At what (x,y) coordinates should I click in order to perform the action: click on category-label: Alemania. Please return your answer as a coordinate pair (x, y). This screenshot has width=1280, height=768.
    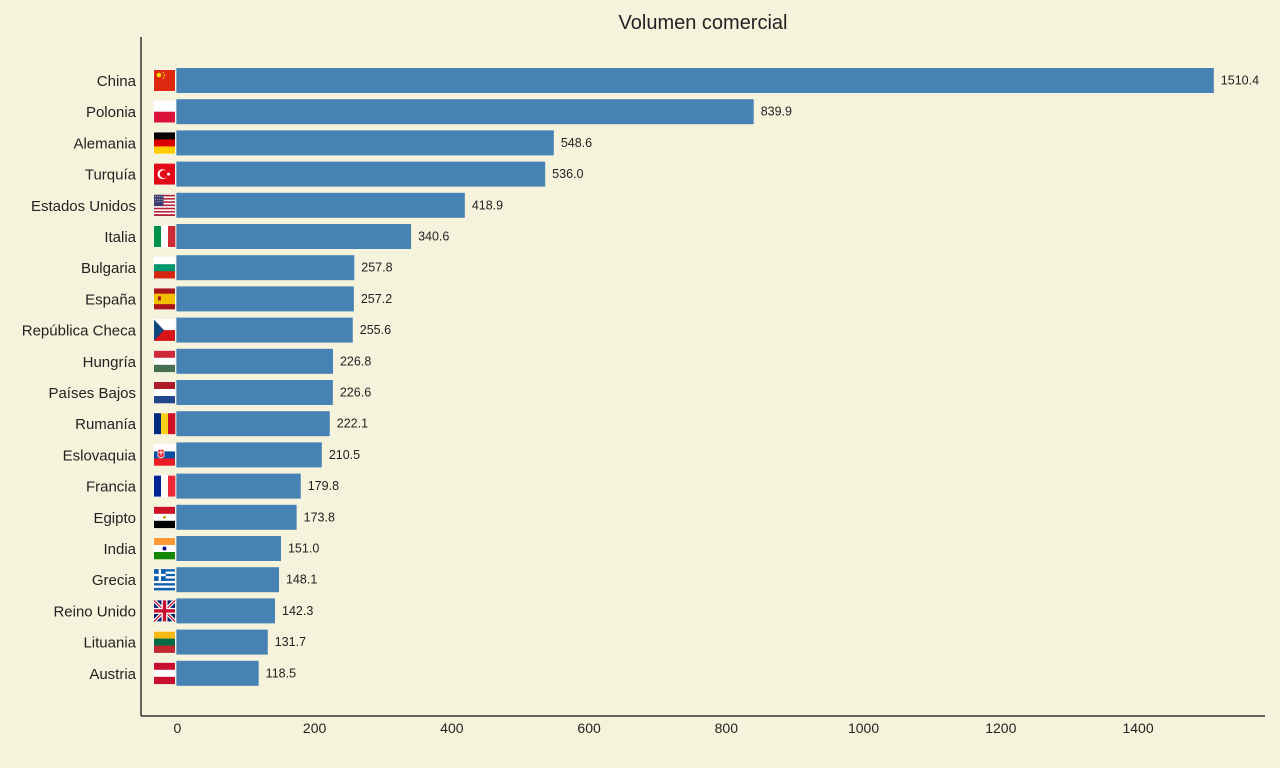
    Looking at the image, I should click on (104, 143).